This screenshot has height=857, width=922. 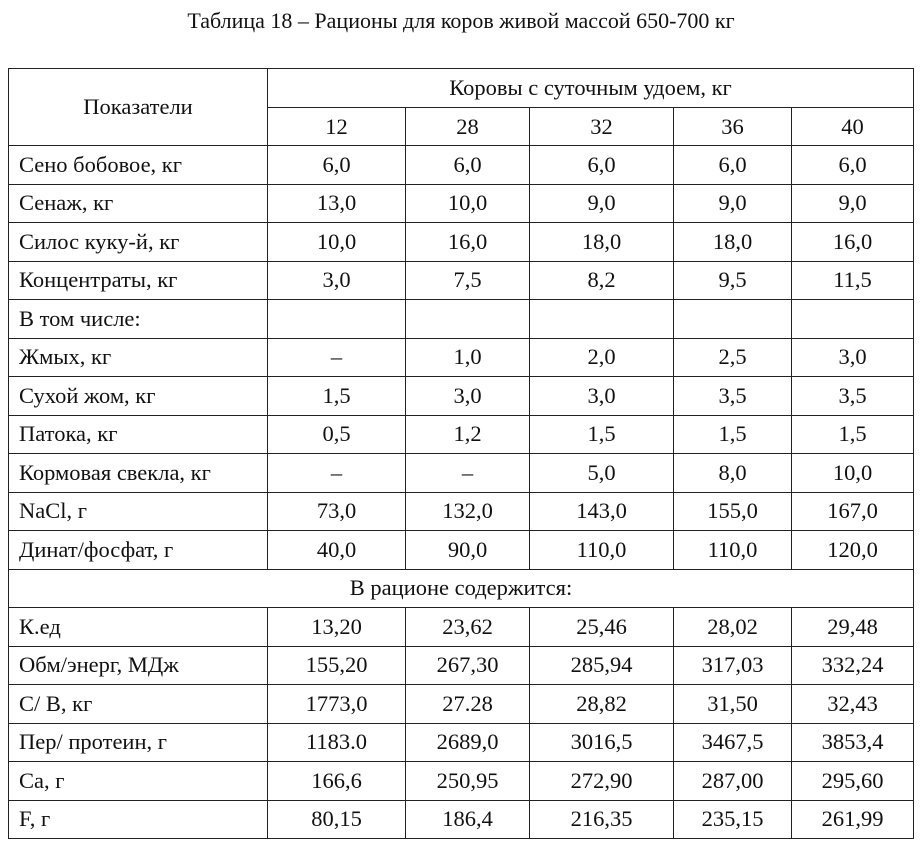 What do you see at coordinates (732, 357) in the screenshot?
I see `value-cell: 2,5` at bounding box center [732, 357].